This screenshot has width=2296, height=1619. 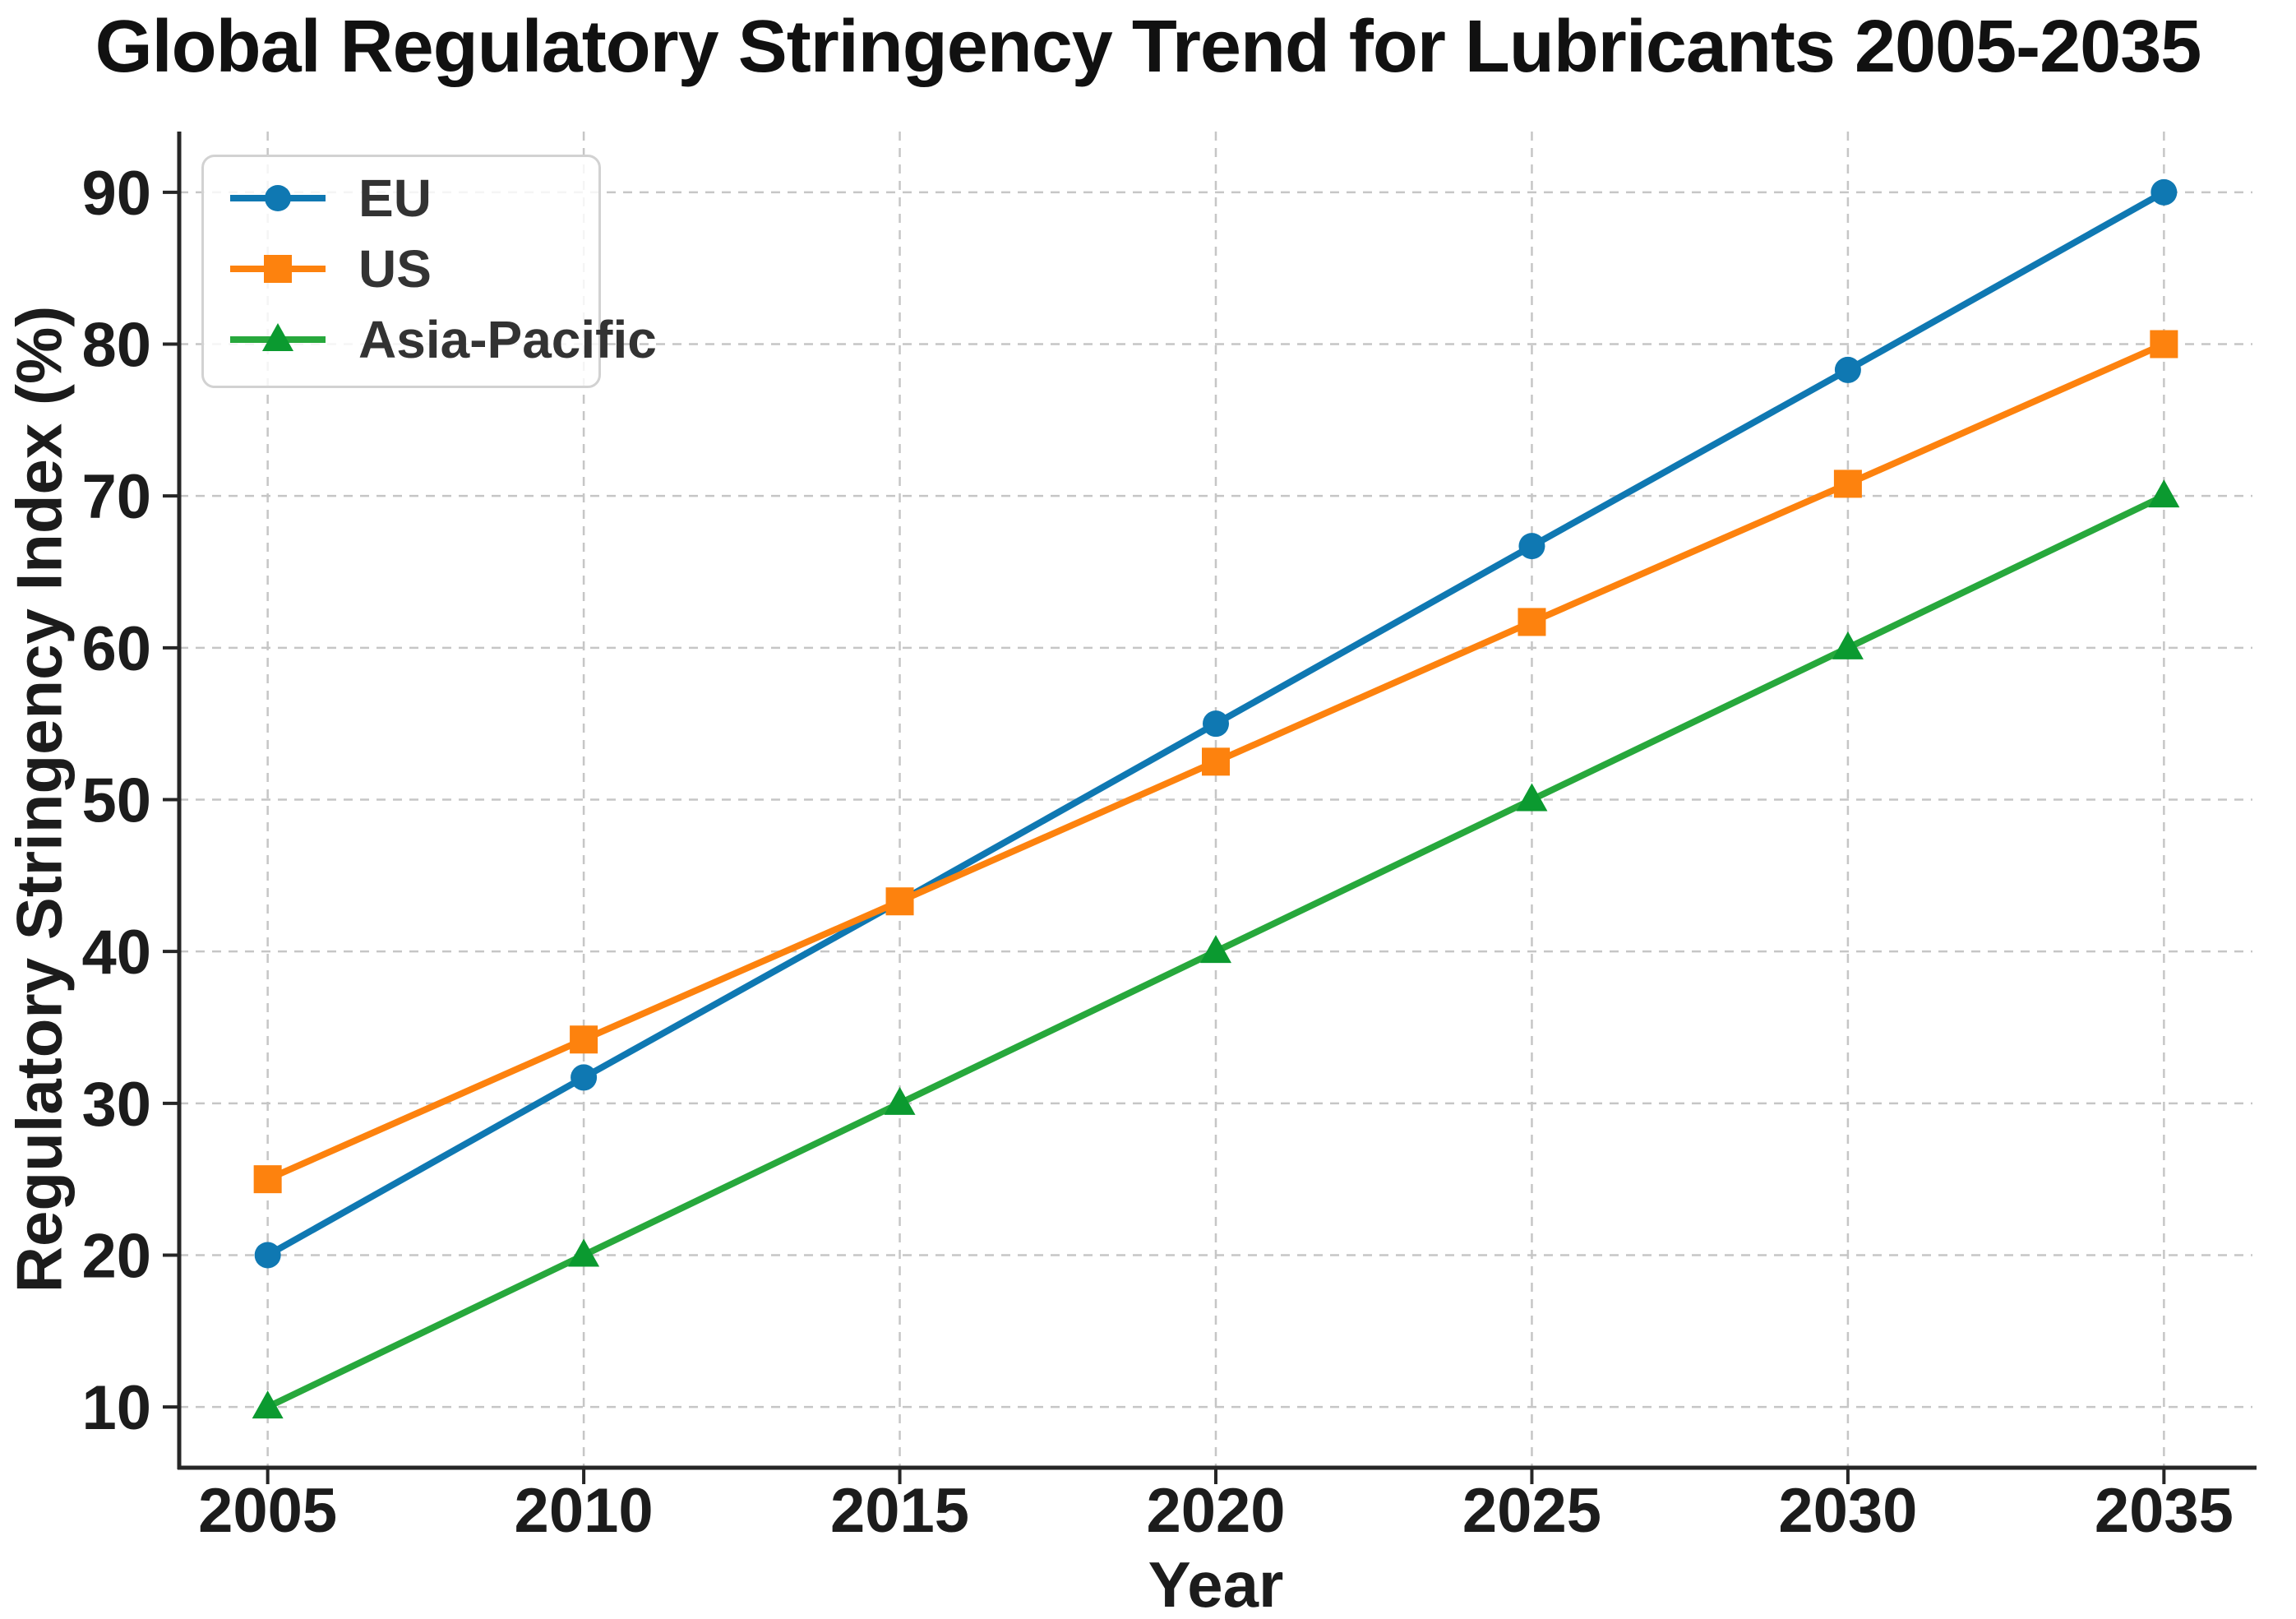 I want to click on x-tick-label: 2035, so click(x=2164, y=1511).